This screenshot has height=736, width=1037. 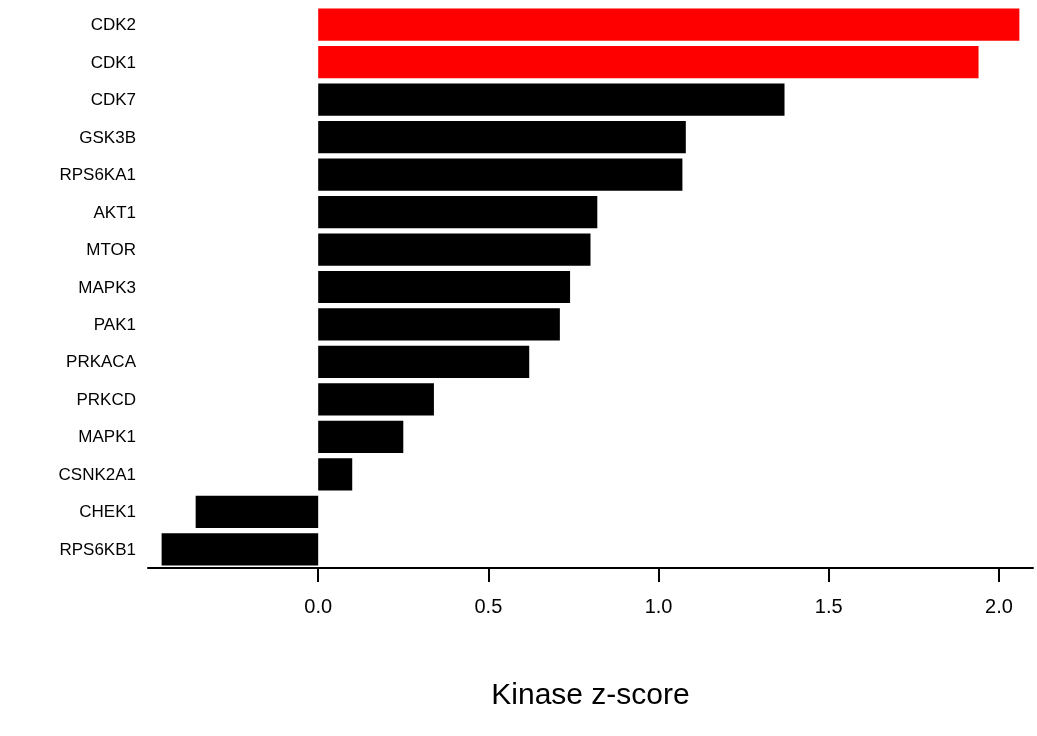 What do you see at coordinates (106, 399) in the screenshot?
I see `y-tick-label: PRKCD` at bounding box center [106, 399].